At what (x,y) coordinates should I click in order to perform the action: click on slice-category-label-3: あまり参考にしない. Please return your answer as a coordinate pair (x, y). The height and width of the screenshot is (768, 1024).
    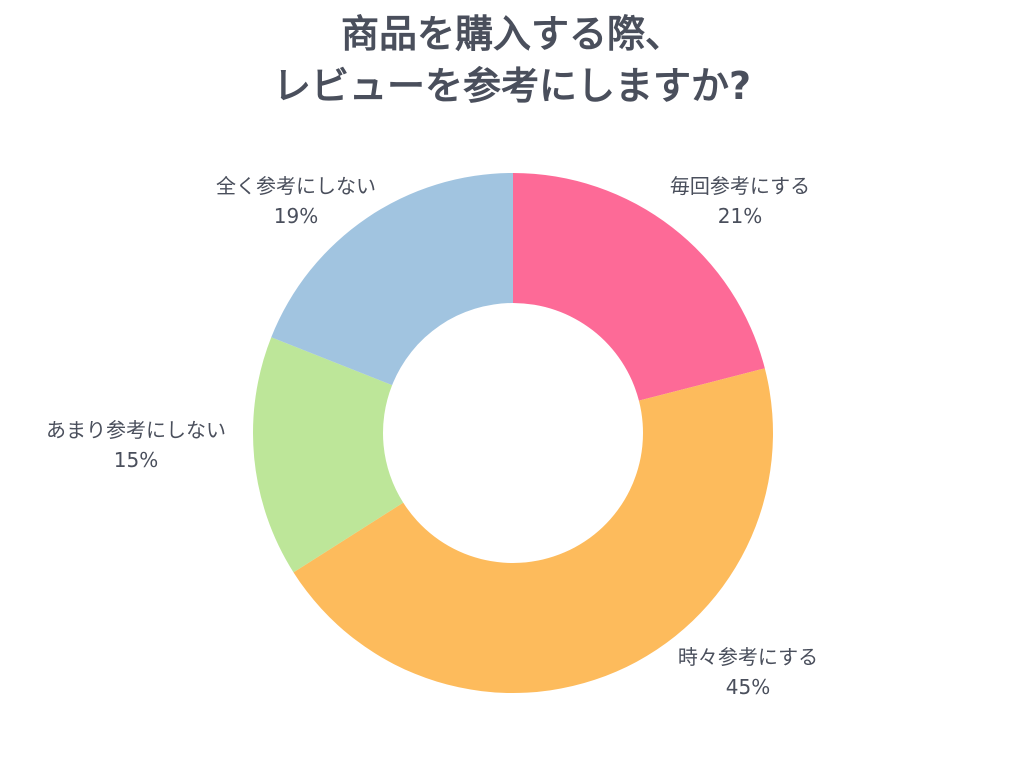
    Looking at the image, I should click on (136, 430).